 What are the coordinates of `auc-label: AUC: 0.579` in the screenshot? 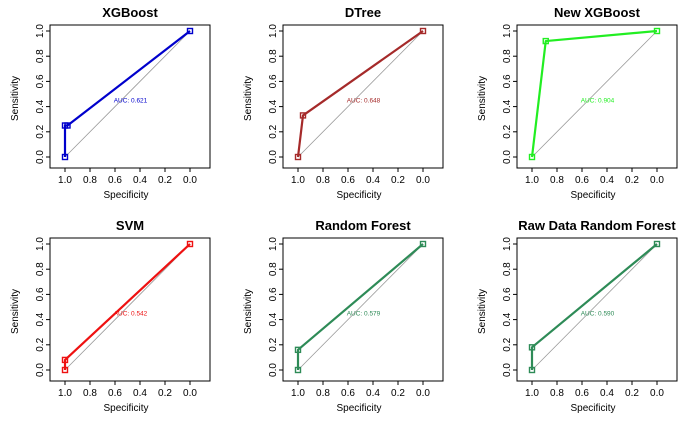 It's located at (364, 313).